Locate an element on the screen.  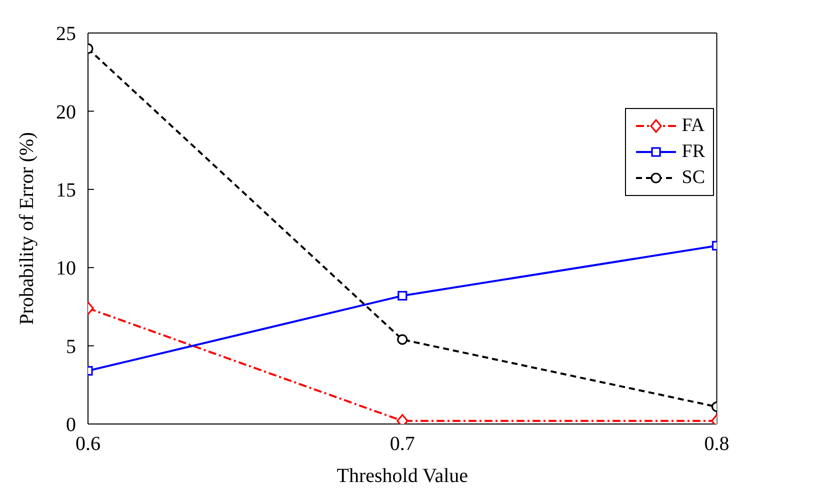
x-tick-label: 0.8 is located at coordinates (717, 444).